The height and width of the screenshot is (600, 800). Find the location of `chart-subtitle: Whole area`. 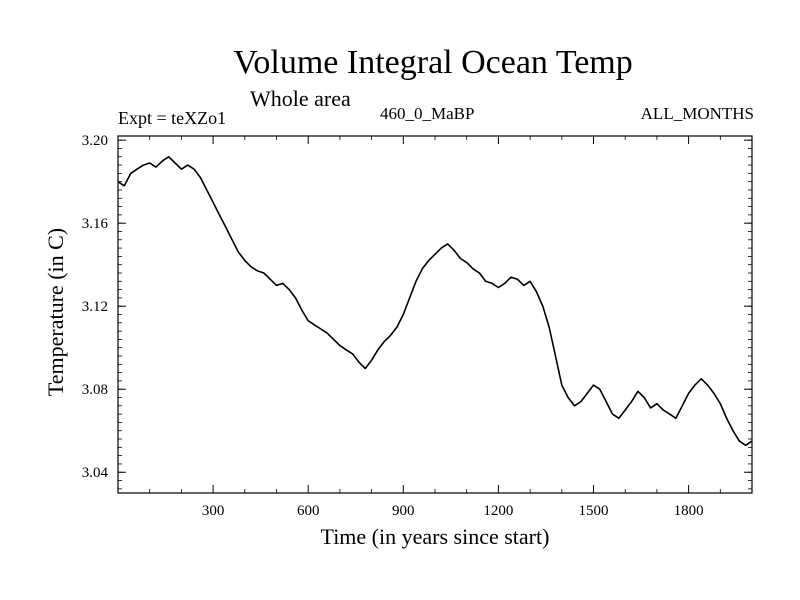

chart-subtitle: Whole area is located at coordinates (300, 98).